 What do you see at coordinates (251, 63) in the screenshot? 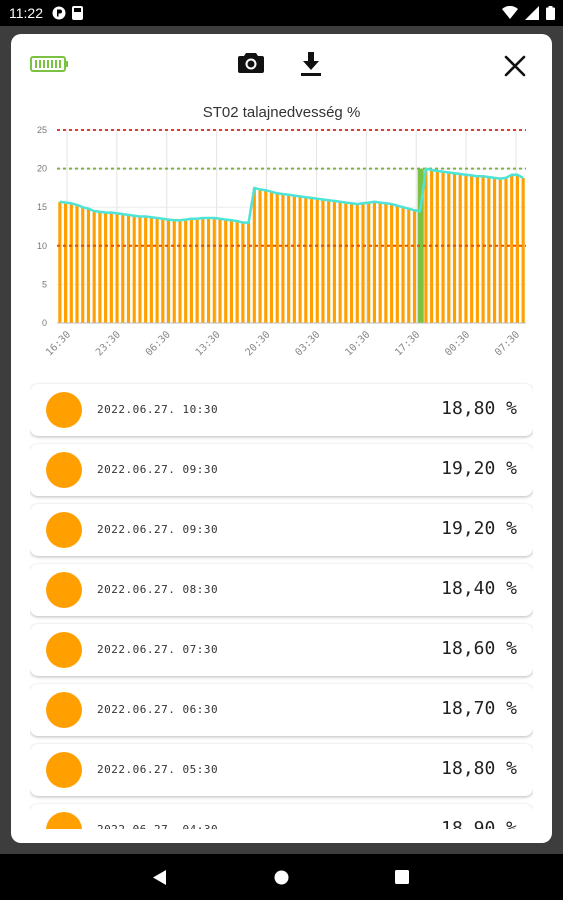
I see `camera-icon` at bounding box center [251, 63].